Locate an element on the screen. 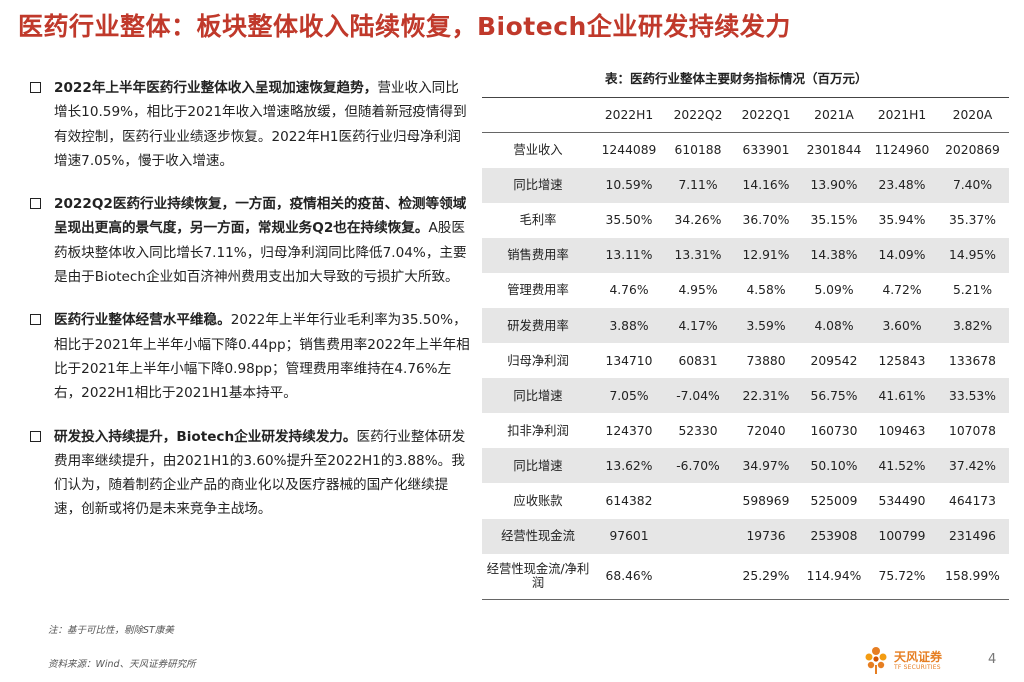  table-cell: 56.75% is located at coordinates (834, 396).